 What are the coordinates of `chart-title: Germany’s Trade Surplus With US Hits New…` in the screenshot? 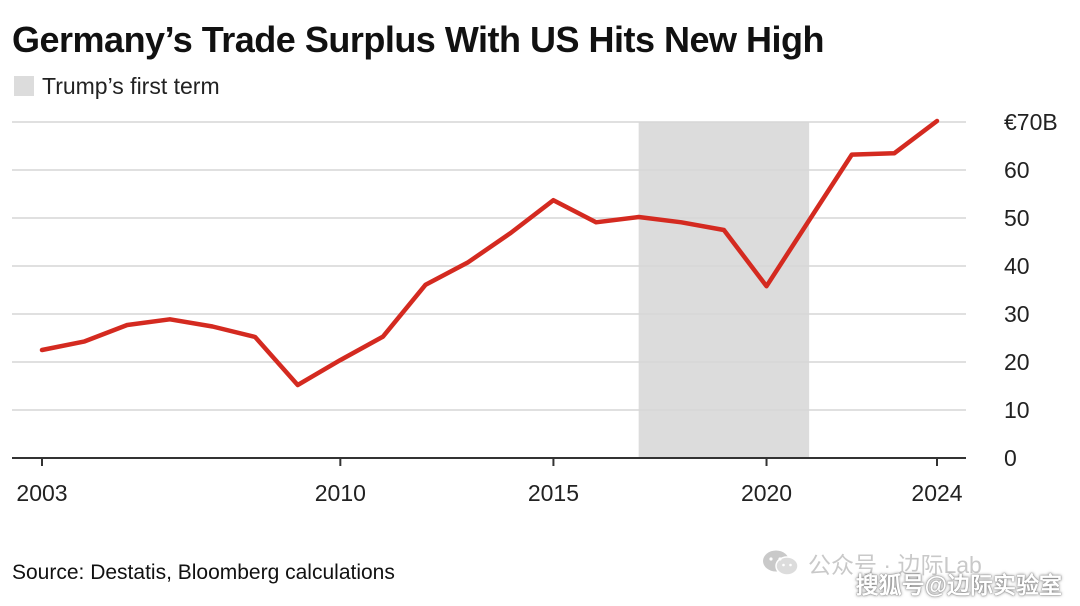 It's located at (418, 39).